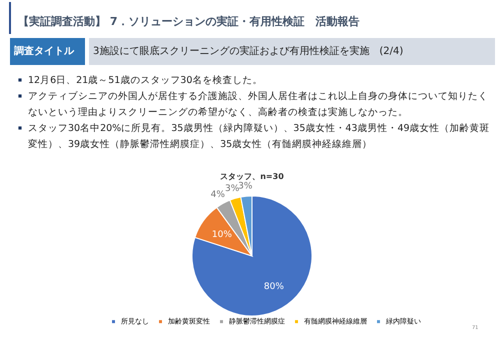 The width and height of the screenshot is (500, 346). Describe the element at coordinates (189, 21) in the screenshot. I see `text: 【実証調査活動】 7．ソリューションの実証・有用性検証 活動報告` at that location.